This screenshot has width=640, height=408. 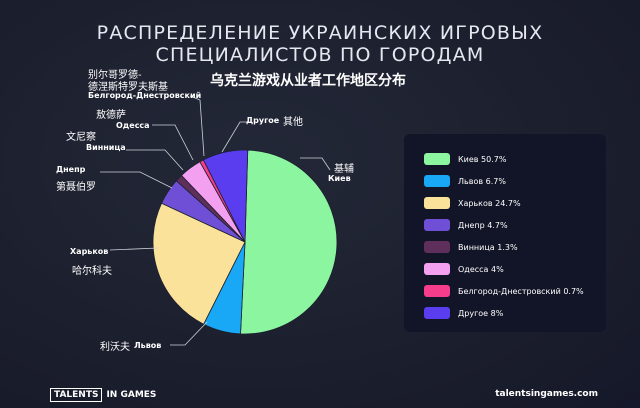 What do you see at coordinates (145, 95) in the screenshot?
I see `pie-label-belgorod: Белгород-Днестровский` at bounding box center [145, 95].